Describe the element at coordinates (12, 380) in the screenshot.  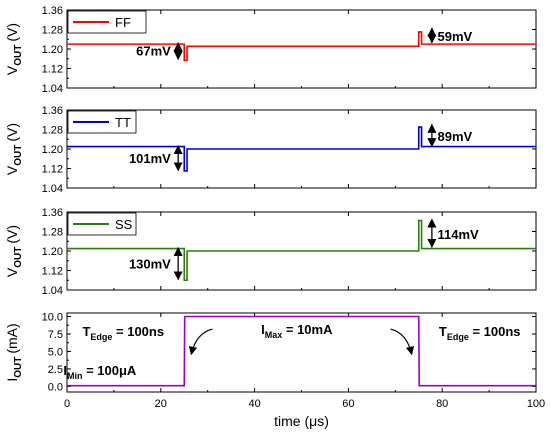
I see `y-axis-label-main: I` at that location.